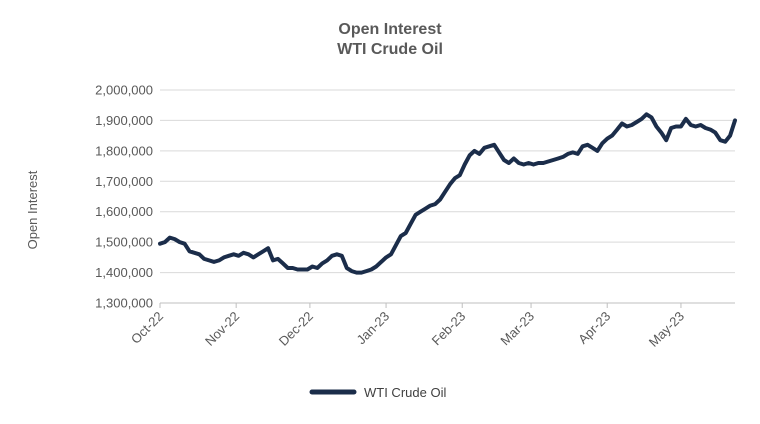  Describe the element at coordinates (124, 181) in the screenshot. I see `y-tick-label: 1,700,000` at that location.